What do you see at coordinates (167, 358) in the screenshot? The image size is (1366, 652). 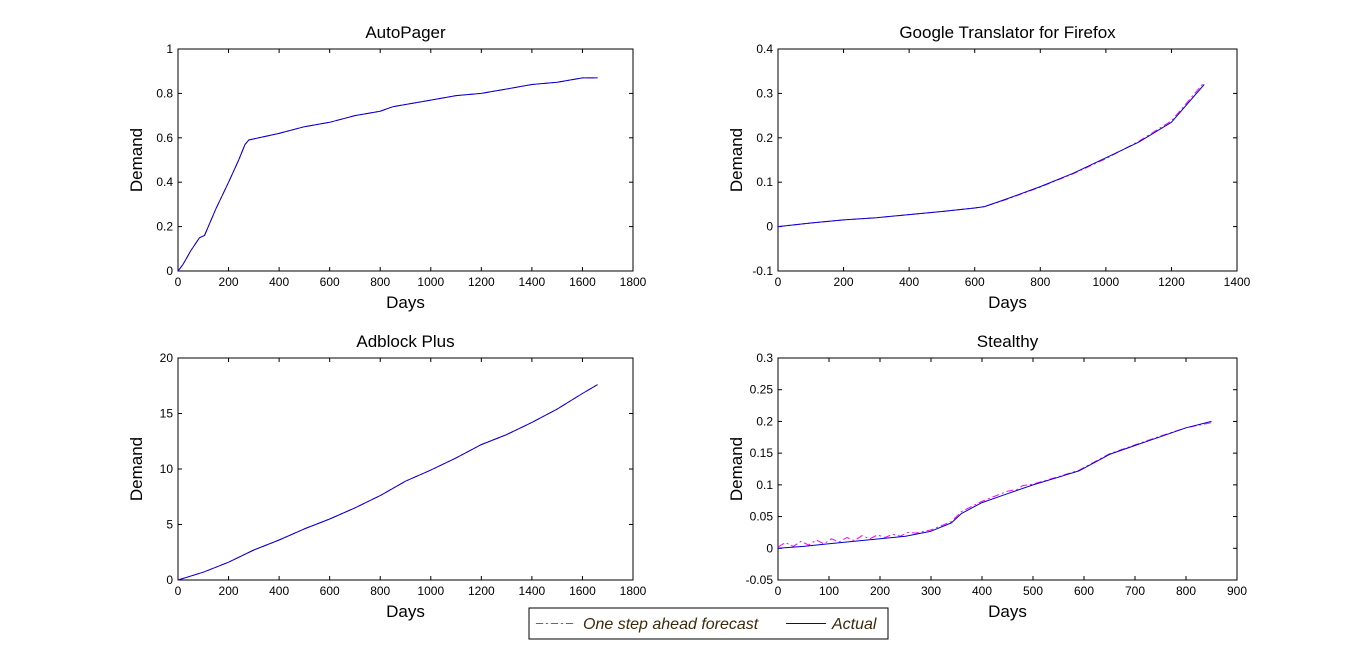 I see `y-tick-label: 20` at bounding box center [167, 358].